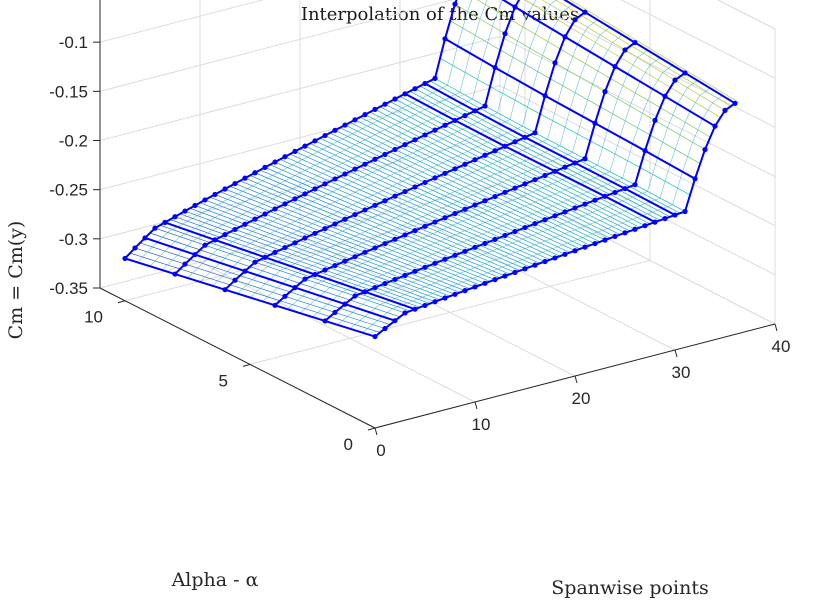  I want to click on y-tick-label: 0, so click(348, 444).